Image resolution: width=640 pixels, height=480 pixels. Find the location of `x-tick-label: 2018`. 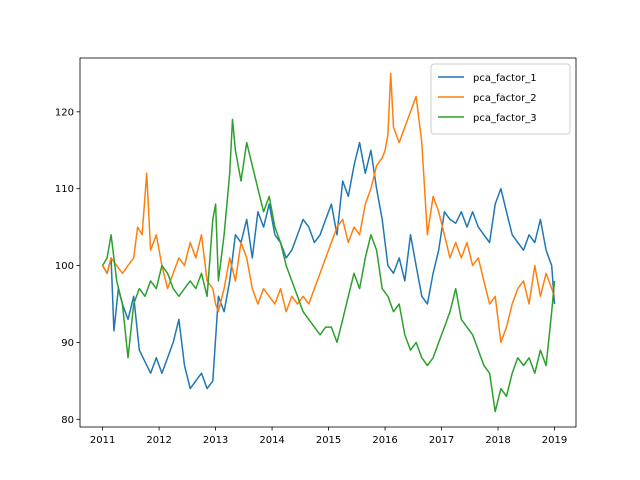

x-tick-label: 2018 is located at coordinates (497, 440).